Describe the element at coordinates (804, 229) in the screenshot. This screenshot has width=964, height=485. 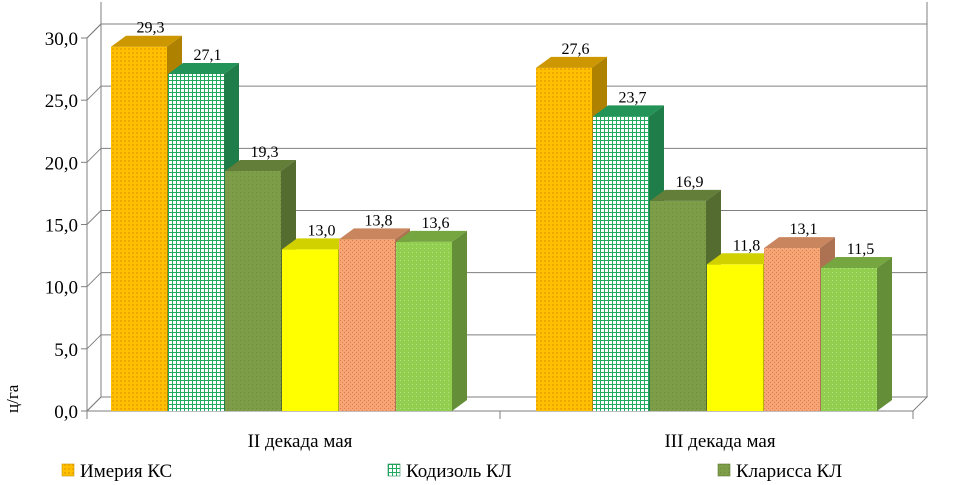
I see `data-label: 13,1` at that location.